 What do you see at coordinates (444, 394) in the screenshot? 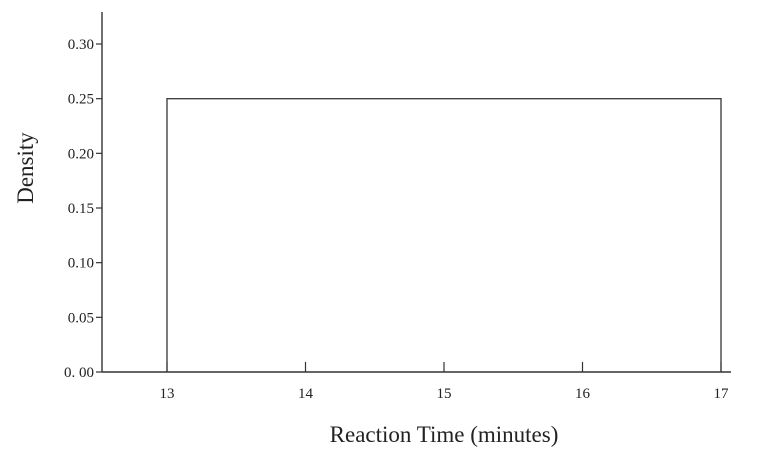
I see `x-tick-label: 15` at bounding box center [444, 394].